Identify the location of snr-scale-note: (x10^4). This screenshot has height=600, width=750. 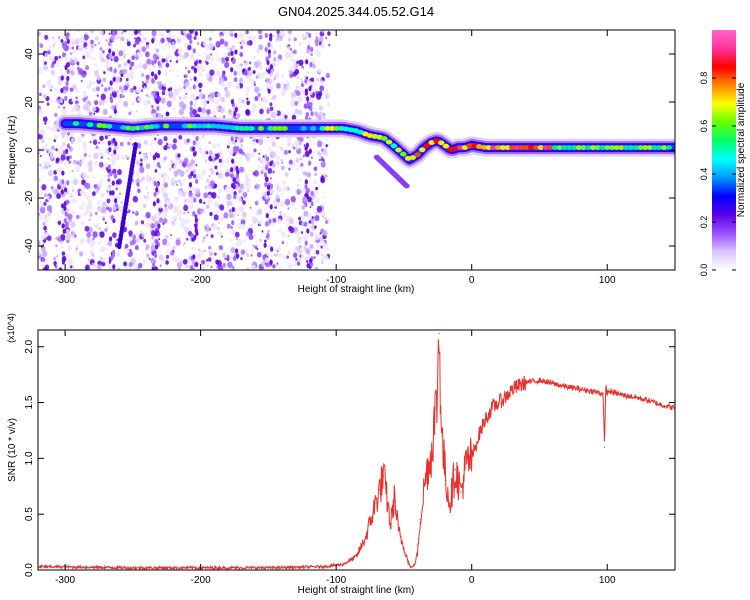
(11, 328).